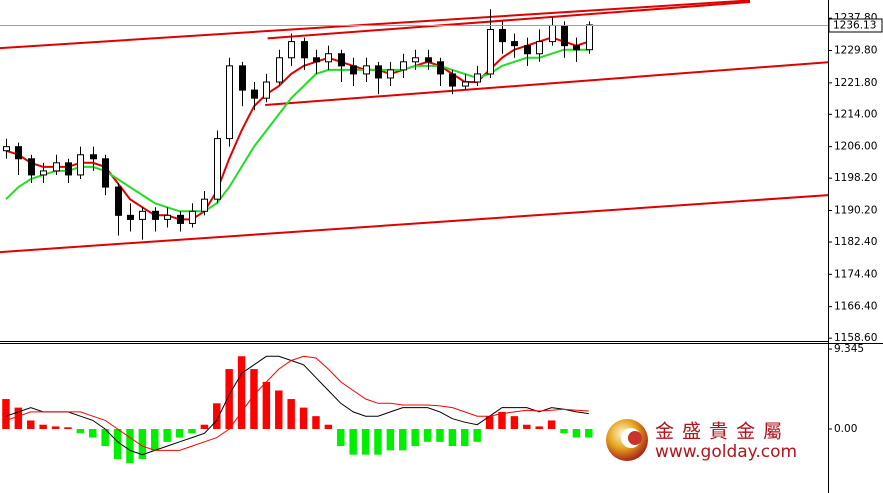 The image size is (883, 493). I want to click on y-tick-label: 1190.20, so click(855, 210).